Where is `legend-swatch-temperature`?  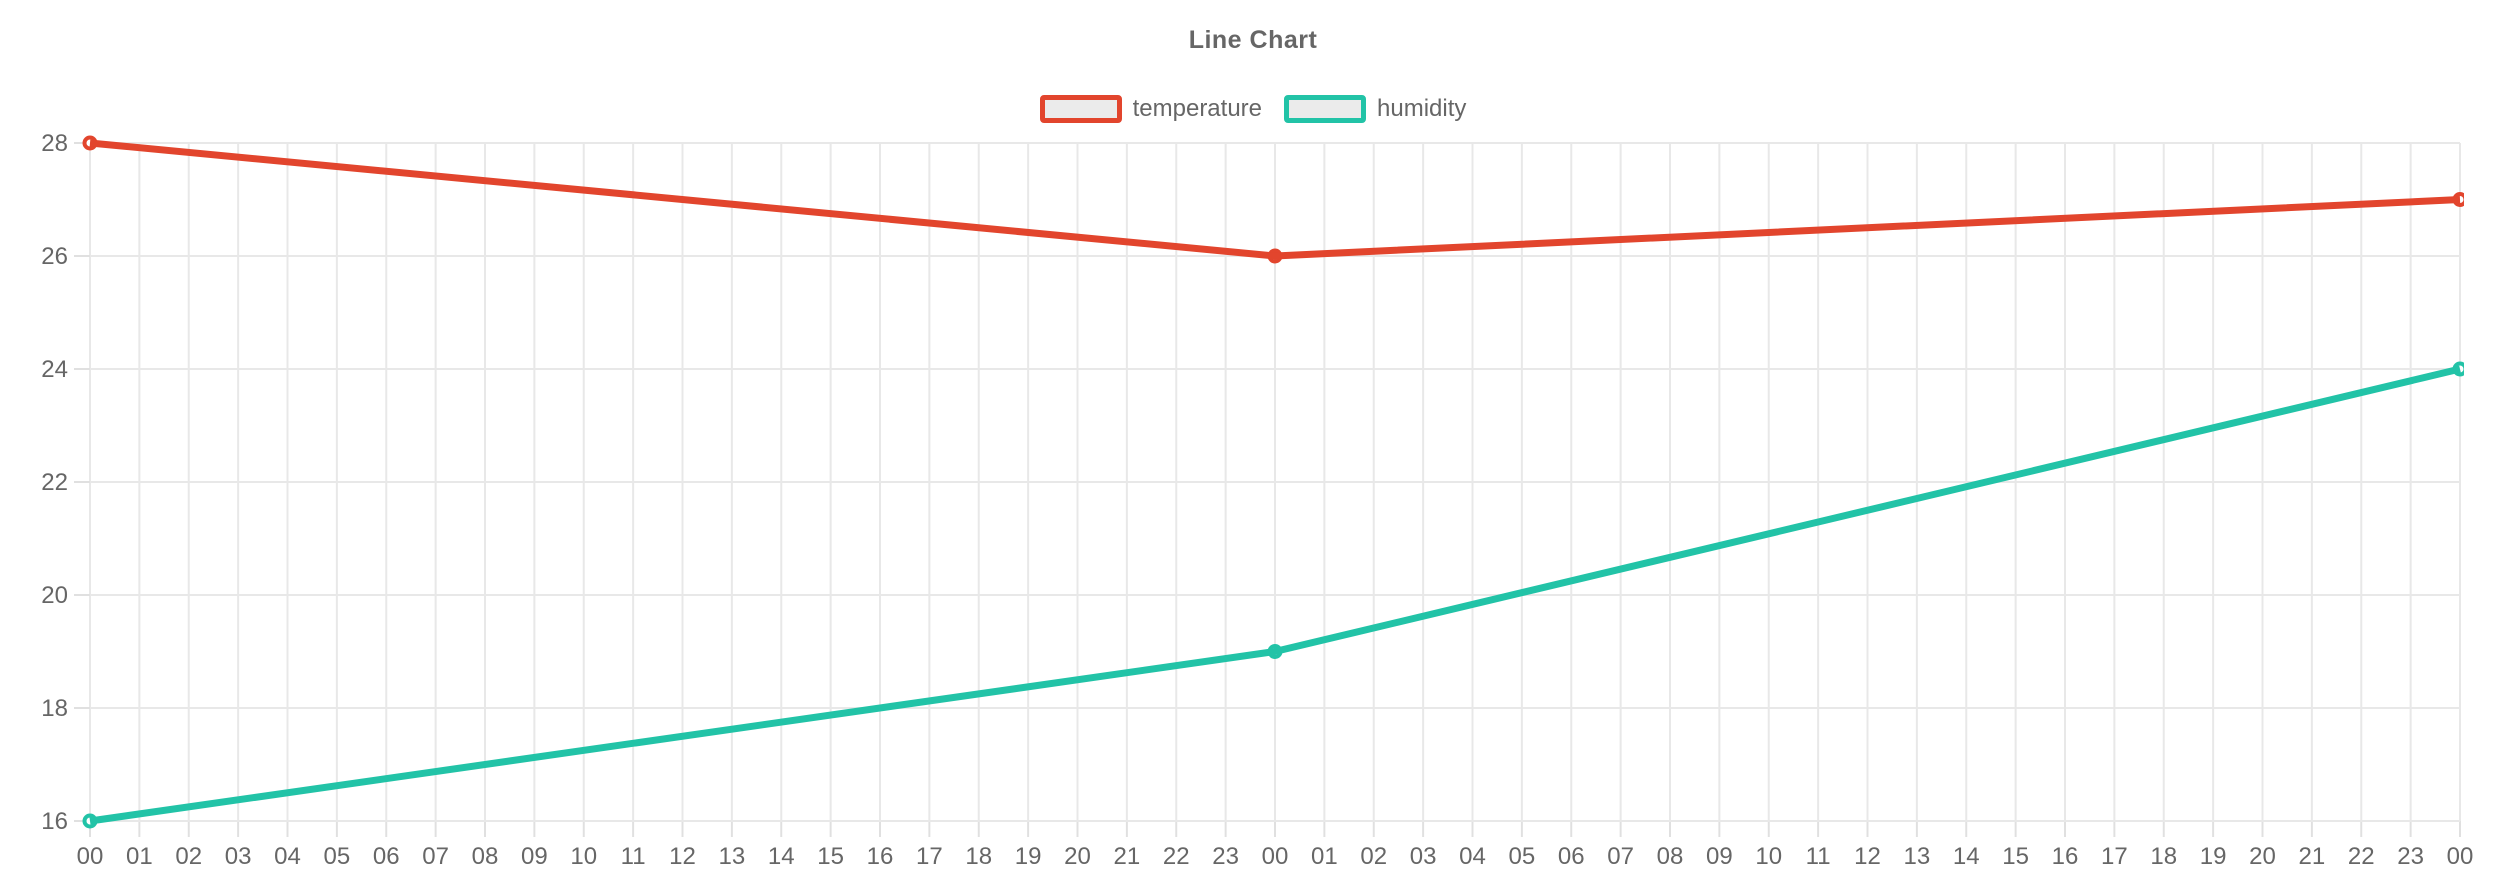 legend-swatch-temperature is located at coordinates (1080, 109).